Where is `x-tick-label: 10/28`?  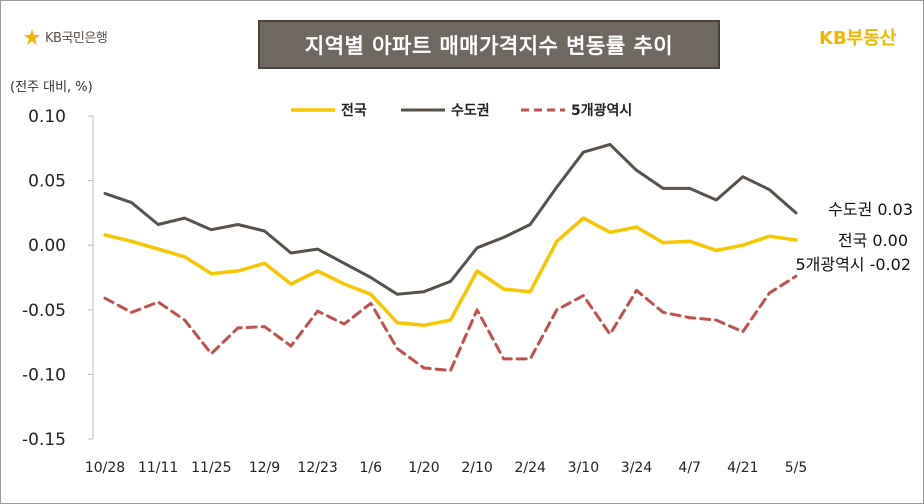 x-tick-label: 10/28 is located at coordinates (105, 468).